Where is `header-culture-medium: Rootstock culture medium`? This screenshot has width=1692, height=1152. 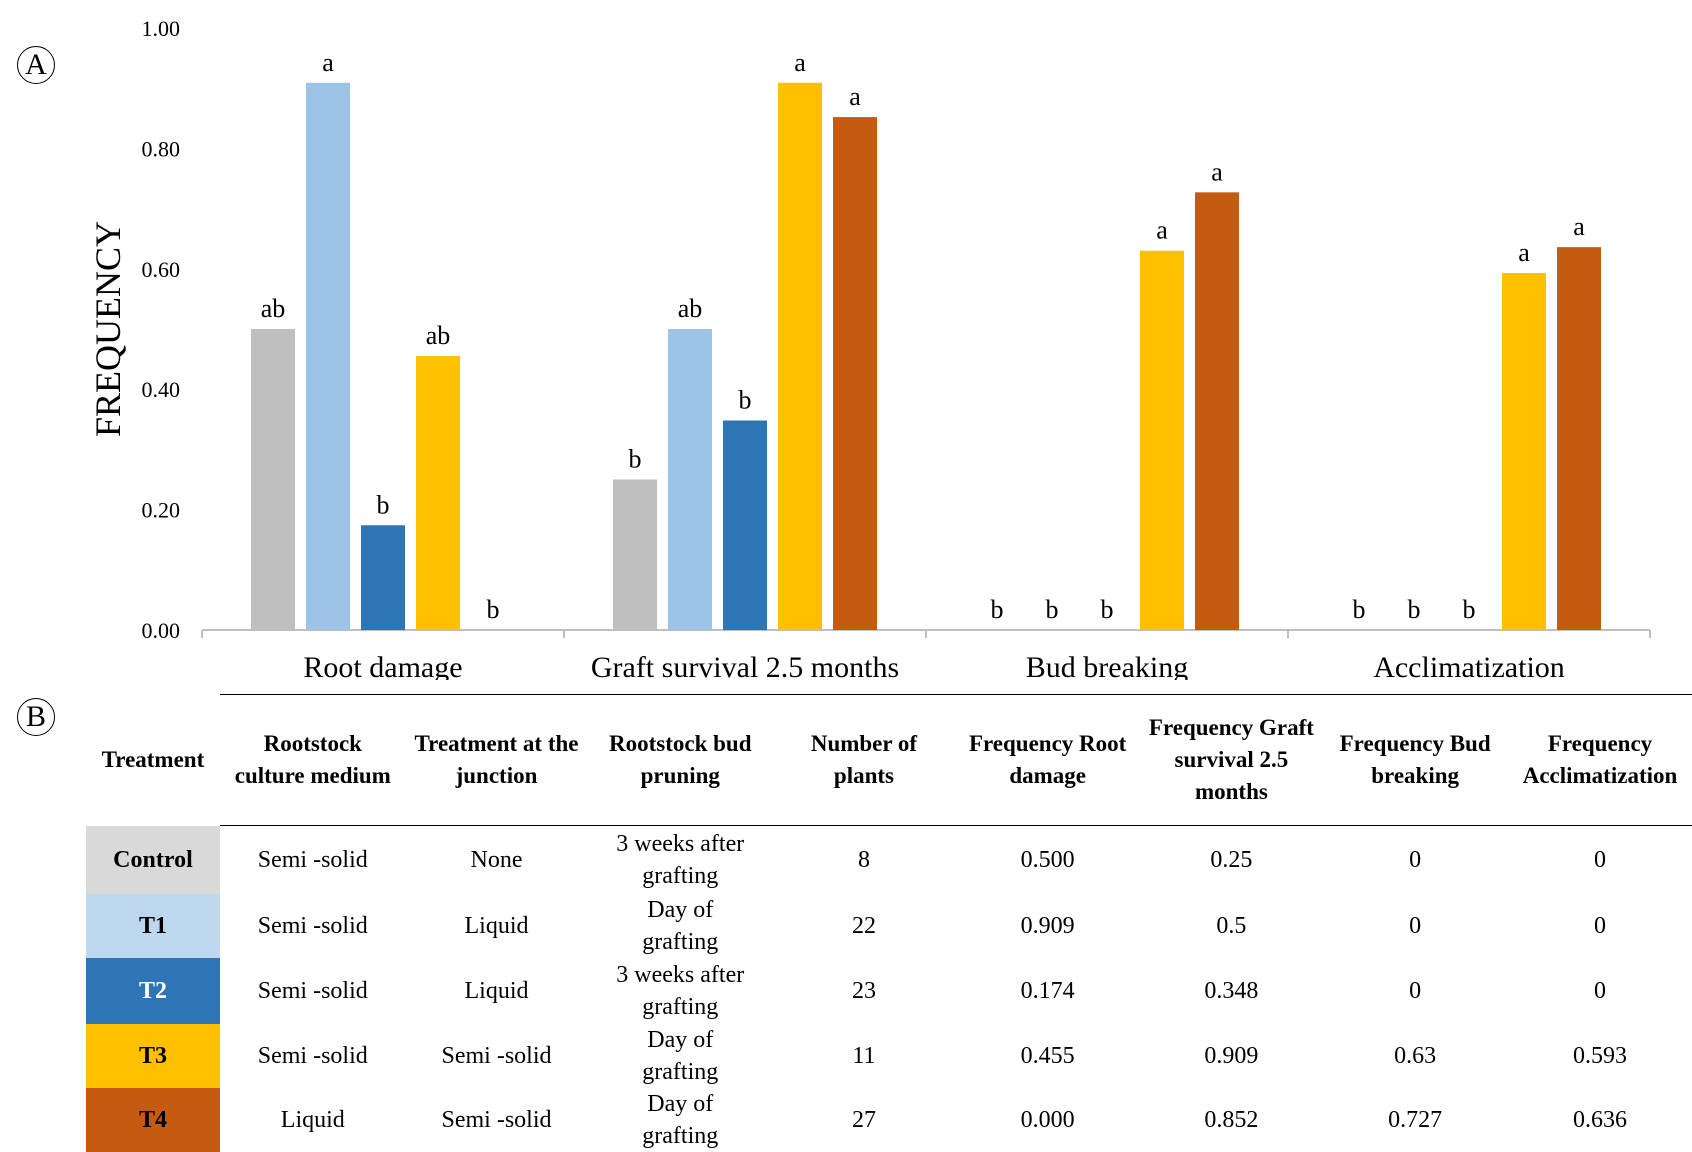
header-culture-medium: Rootstock culture medium is located at coordinates (312, 760).